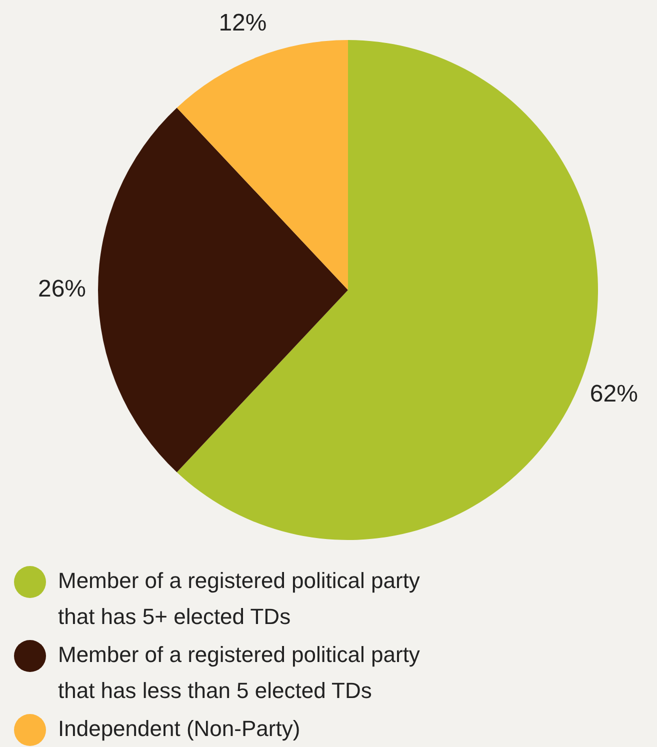 The height and width of the screenshot is (747, 657). What do you see at coordinates (239, 598) in the screenshot?
I see `legend-label: Member of a registered political party that has 5+ elected TDs` at bounding box center [239, 598].